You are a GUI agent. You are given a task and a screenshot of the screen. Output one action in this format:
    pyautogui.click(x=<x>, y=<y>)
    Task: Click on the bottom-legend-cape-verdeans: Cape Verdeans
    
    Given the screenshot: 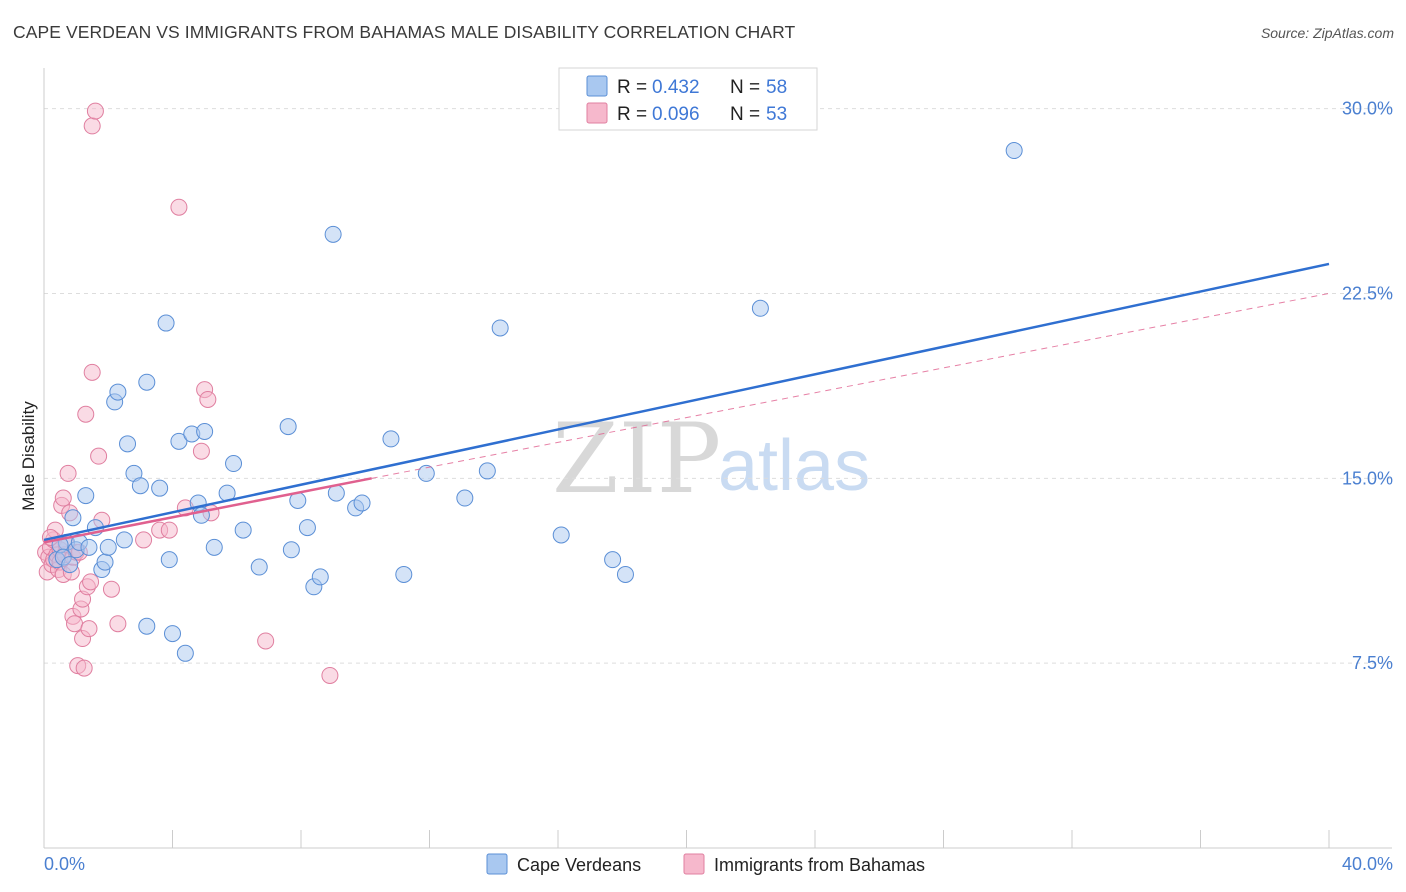 What is the action you would take?
    pyautogui.click(x=579, y=865)
    